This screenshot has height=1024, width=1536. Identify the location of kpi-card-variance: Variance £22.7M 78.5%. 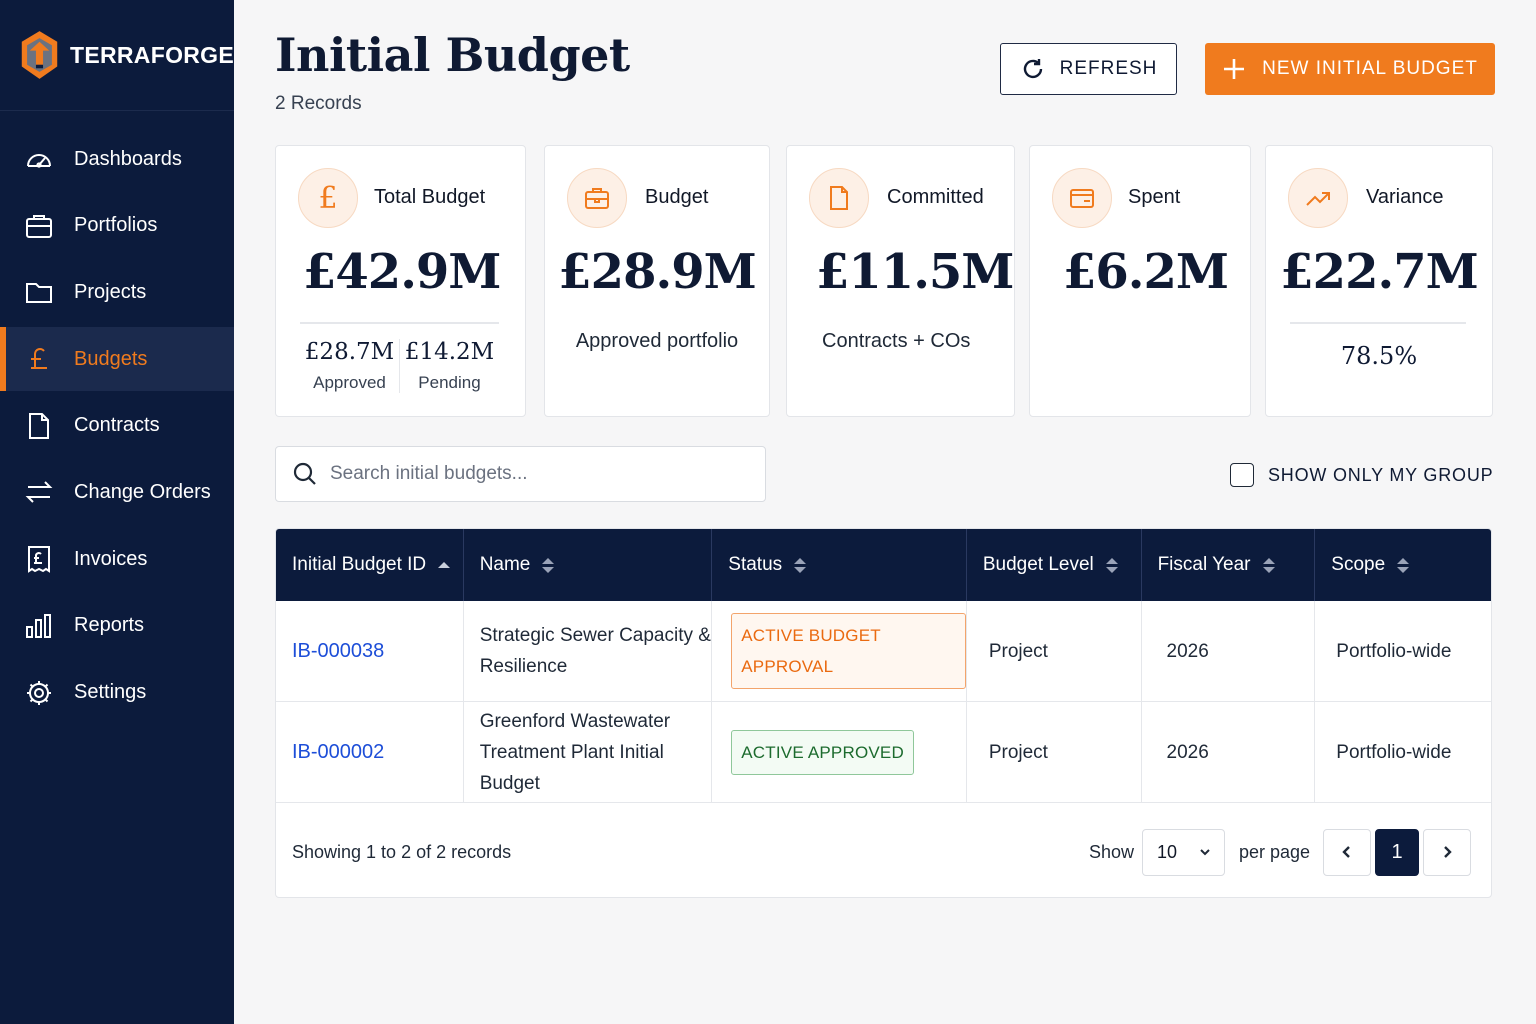
(1379, 281).